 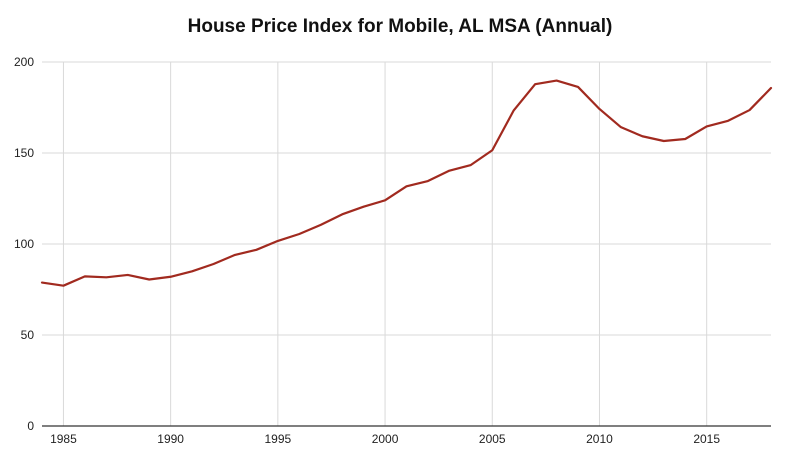 What do you see at coordinates (385, 439) in the screenshot?
I see `x-tick-label: 2000` at bounding box center [385, 439].